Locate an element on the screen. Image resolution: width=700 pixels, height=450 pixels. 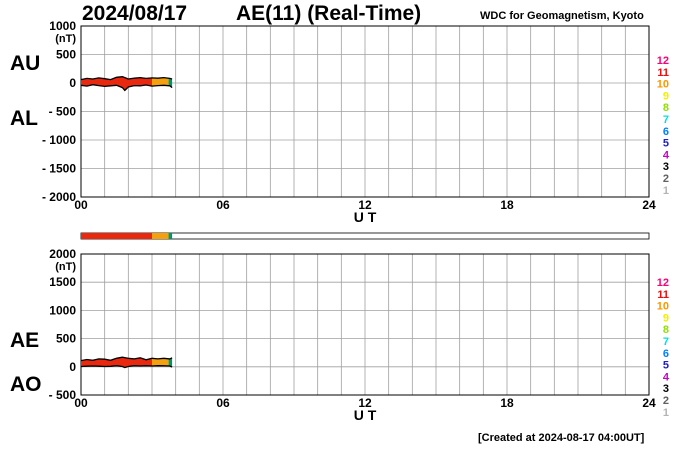
panel-lower-legend-level-1: 1 is located at coordinates (666, 413).